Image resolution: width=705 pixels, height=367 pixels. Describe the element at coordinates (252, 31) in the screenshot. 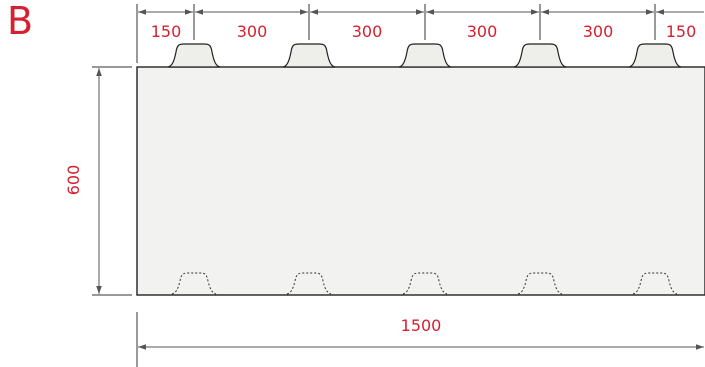

I see `dimension-label-top-2: 300` at that location.